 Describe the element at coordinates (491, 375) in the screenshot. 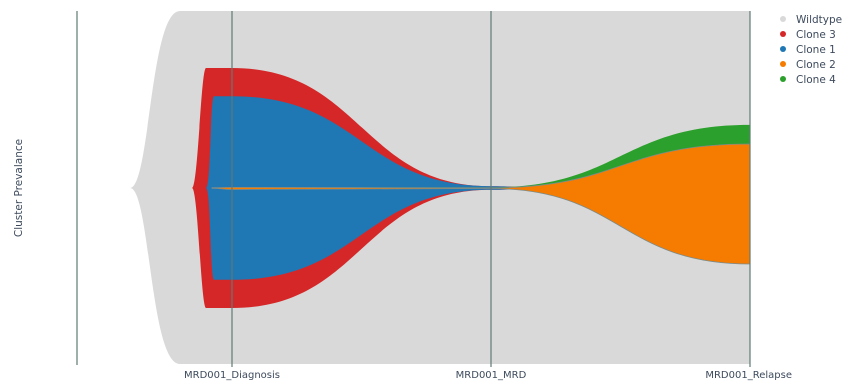

I see `x-tick-label: MRD001_MRD` at that location.